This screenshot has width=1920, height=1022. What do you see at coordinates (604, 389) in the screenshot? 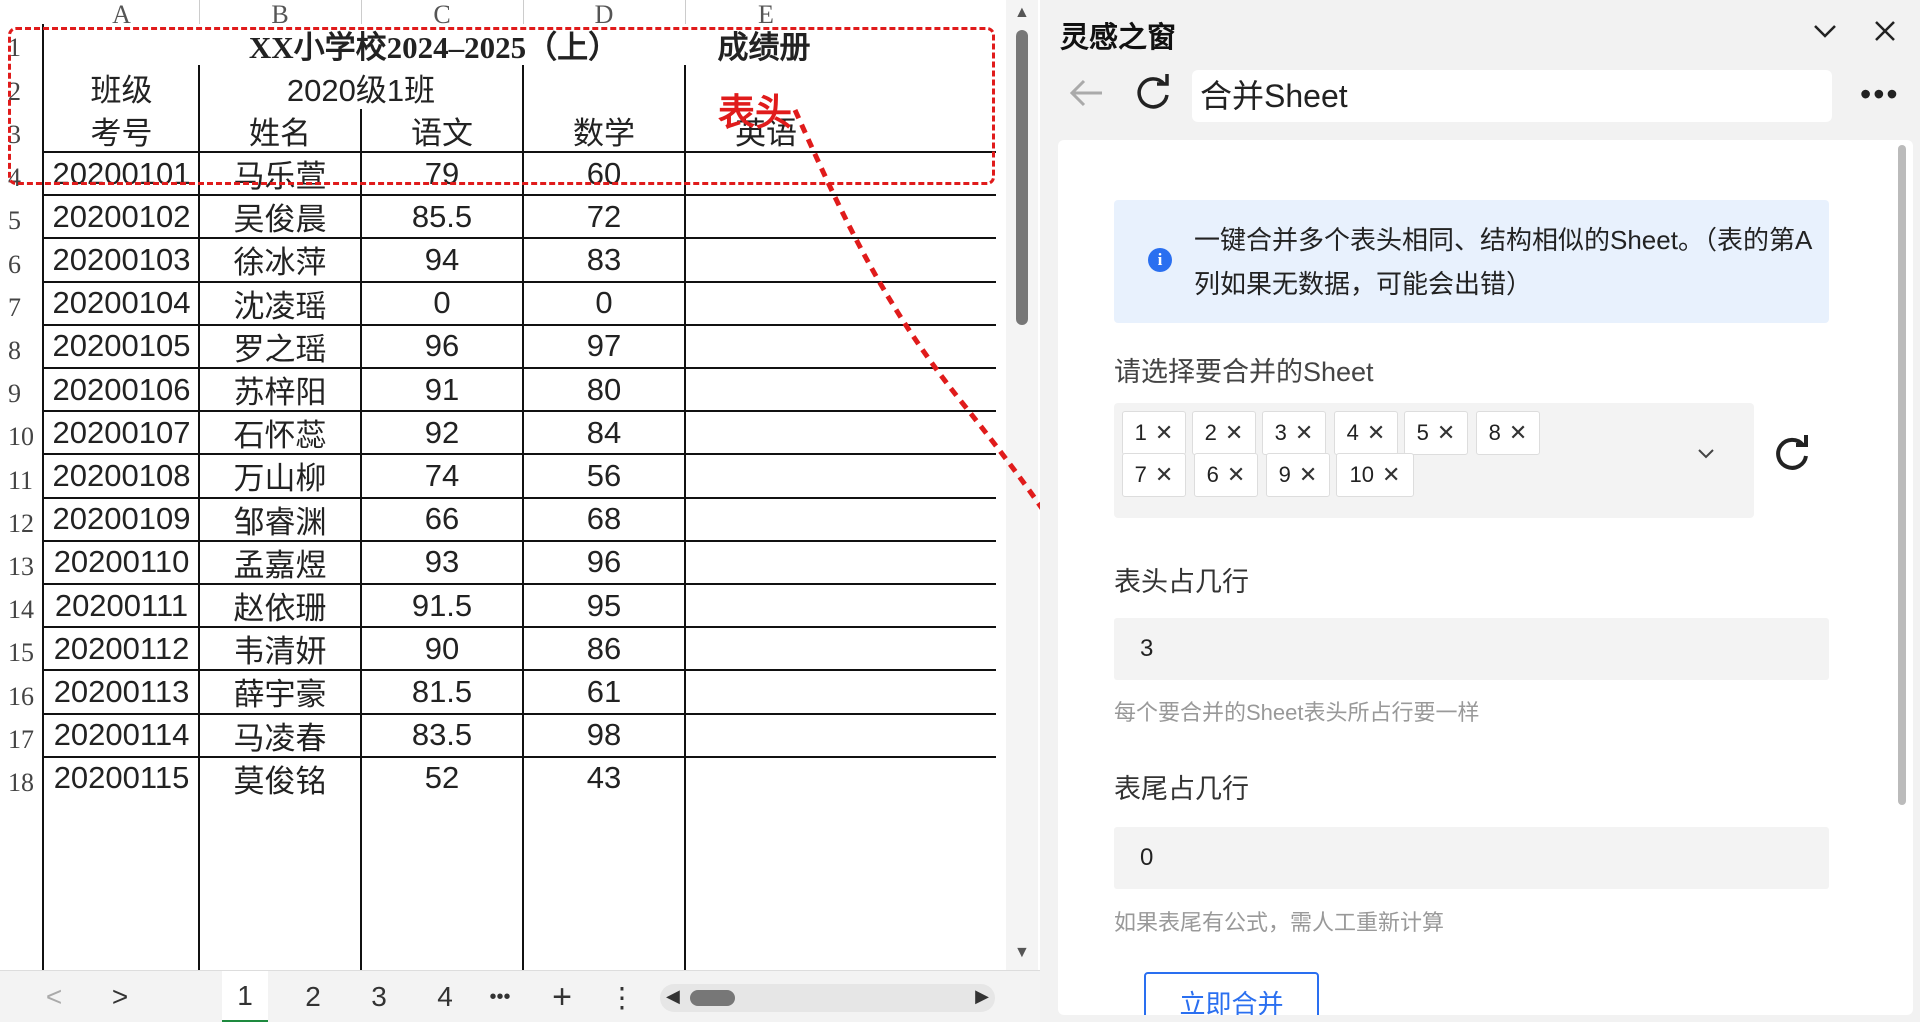
I see `table-cell: 80` at bounding box center [604, 389].